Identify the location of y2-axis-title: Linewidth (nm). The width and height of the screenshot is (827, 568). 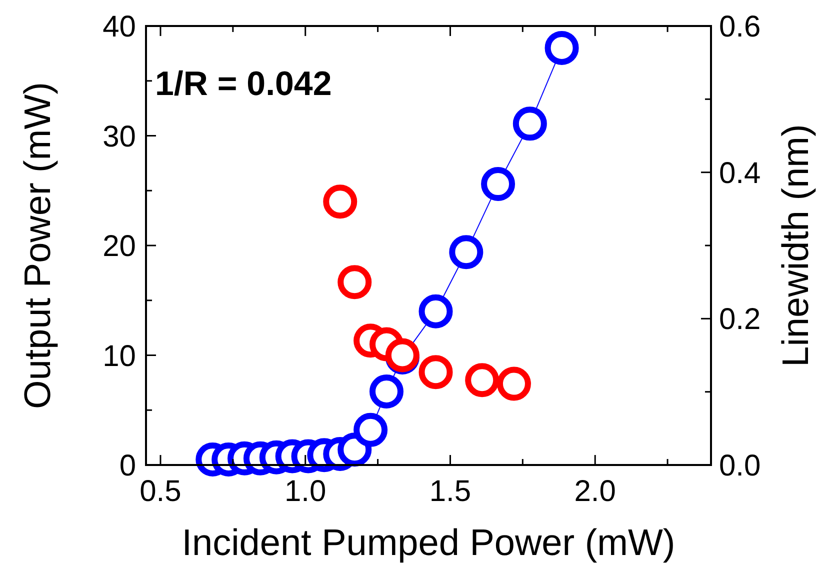
(795, 245).